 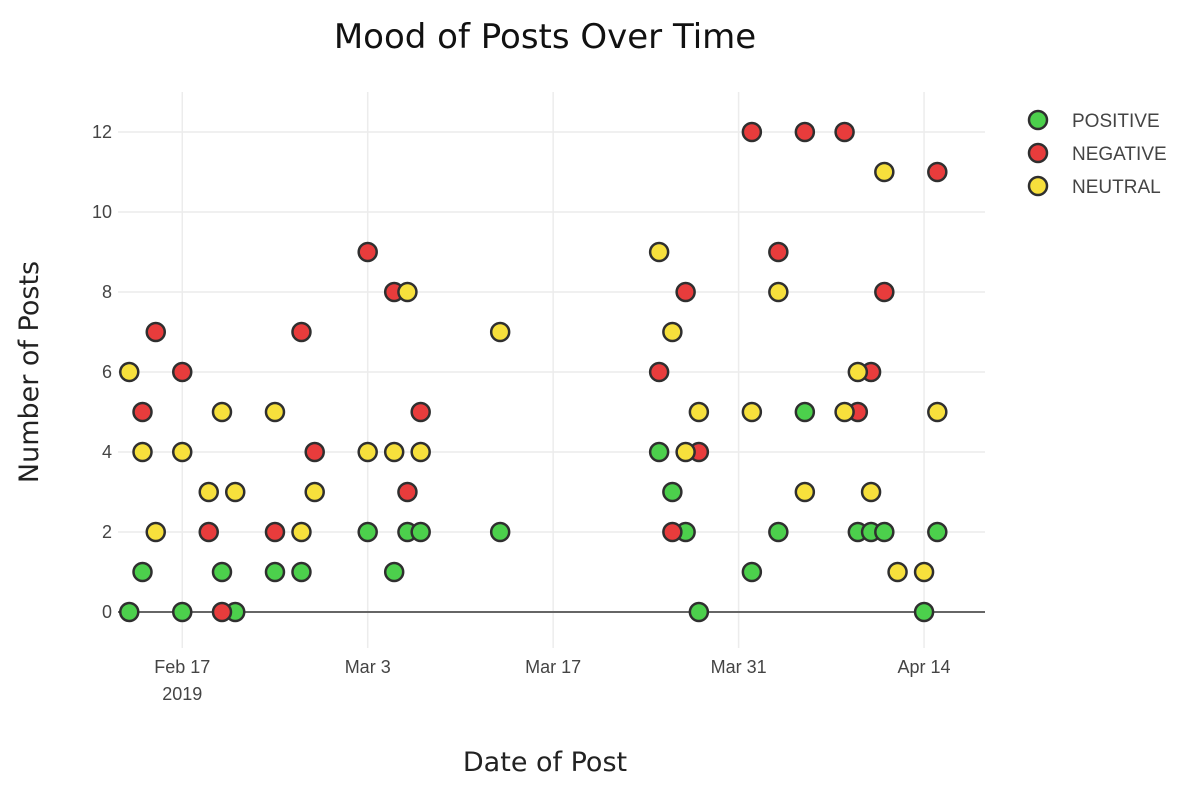 What do you see at coordinates (553, 667) in the screenshot?
I see `x-tick-label: Mar 17` at bounding box center [553, 667].